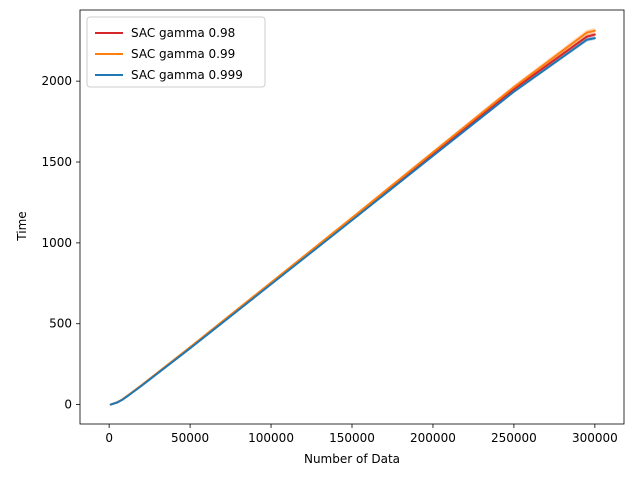 This screenshot has height=484, width=640. I want to click on x-tick-label: 100000, so click(271, 438).